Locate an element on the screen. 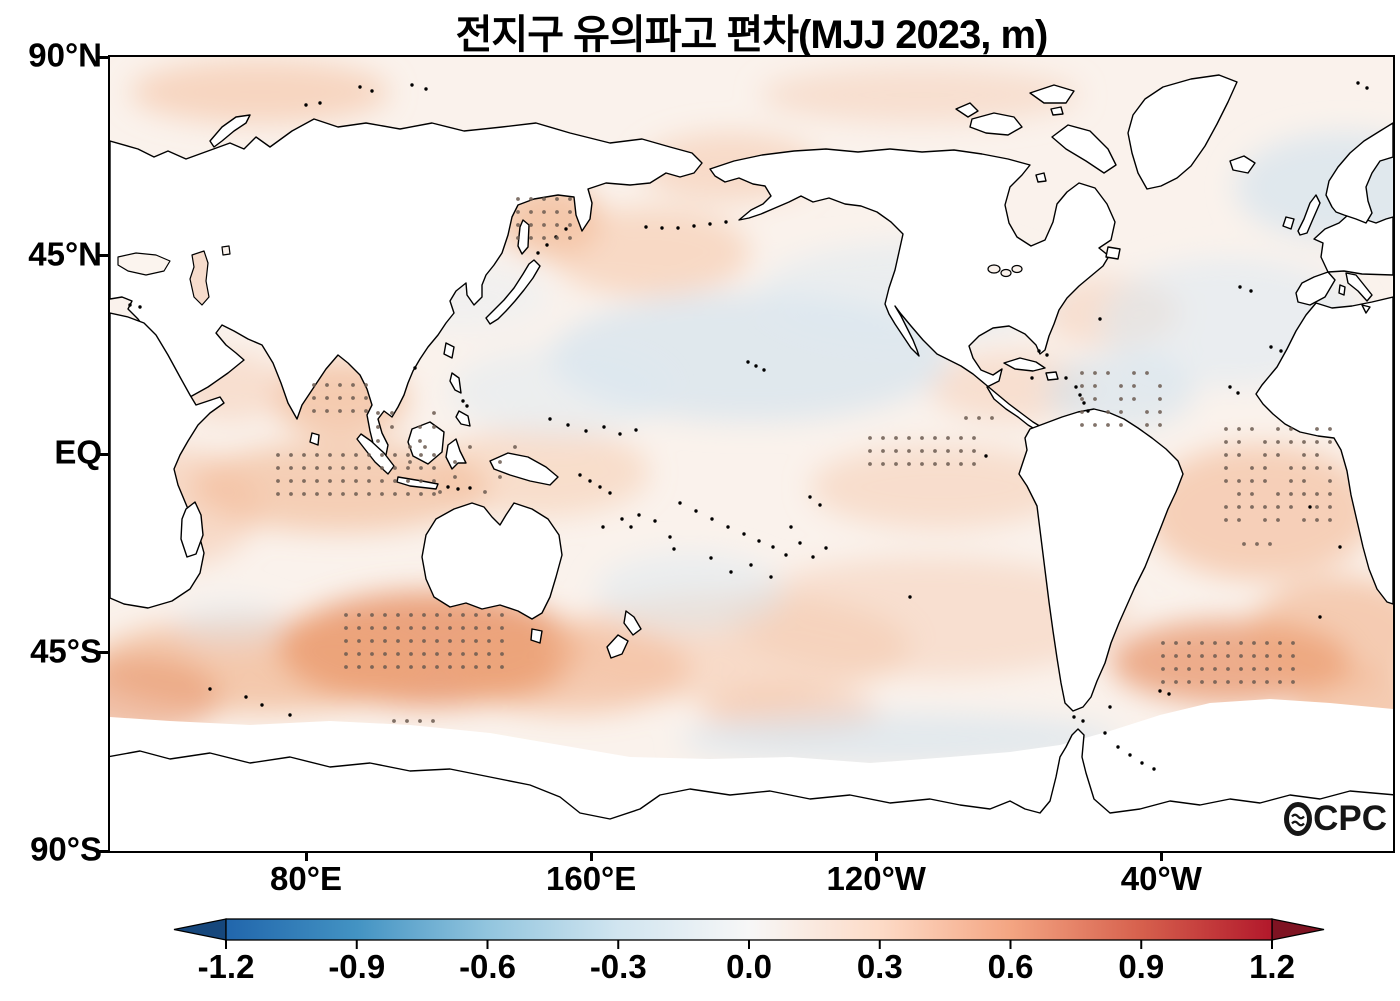  colorbar-tick-label-0.0: 0.0 is located at coordinates (749, 966).